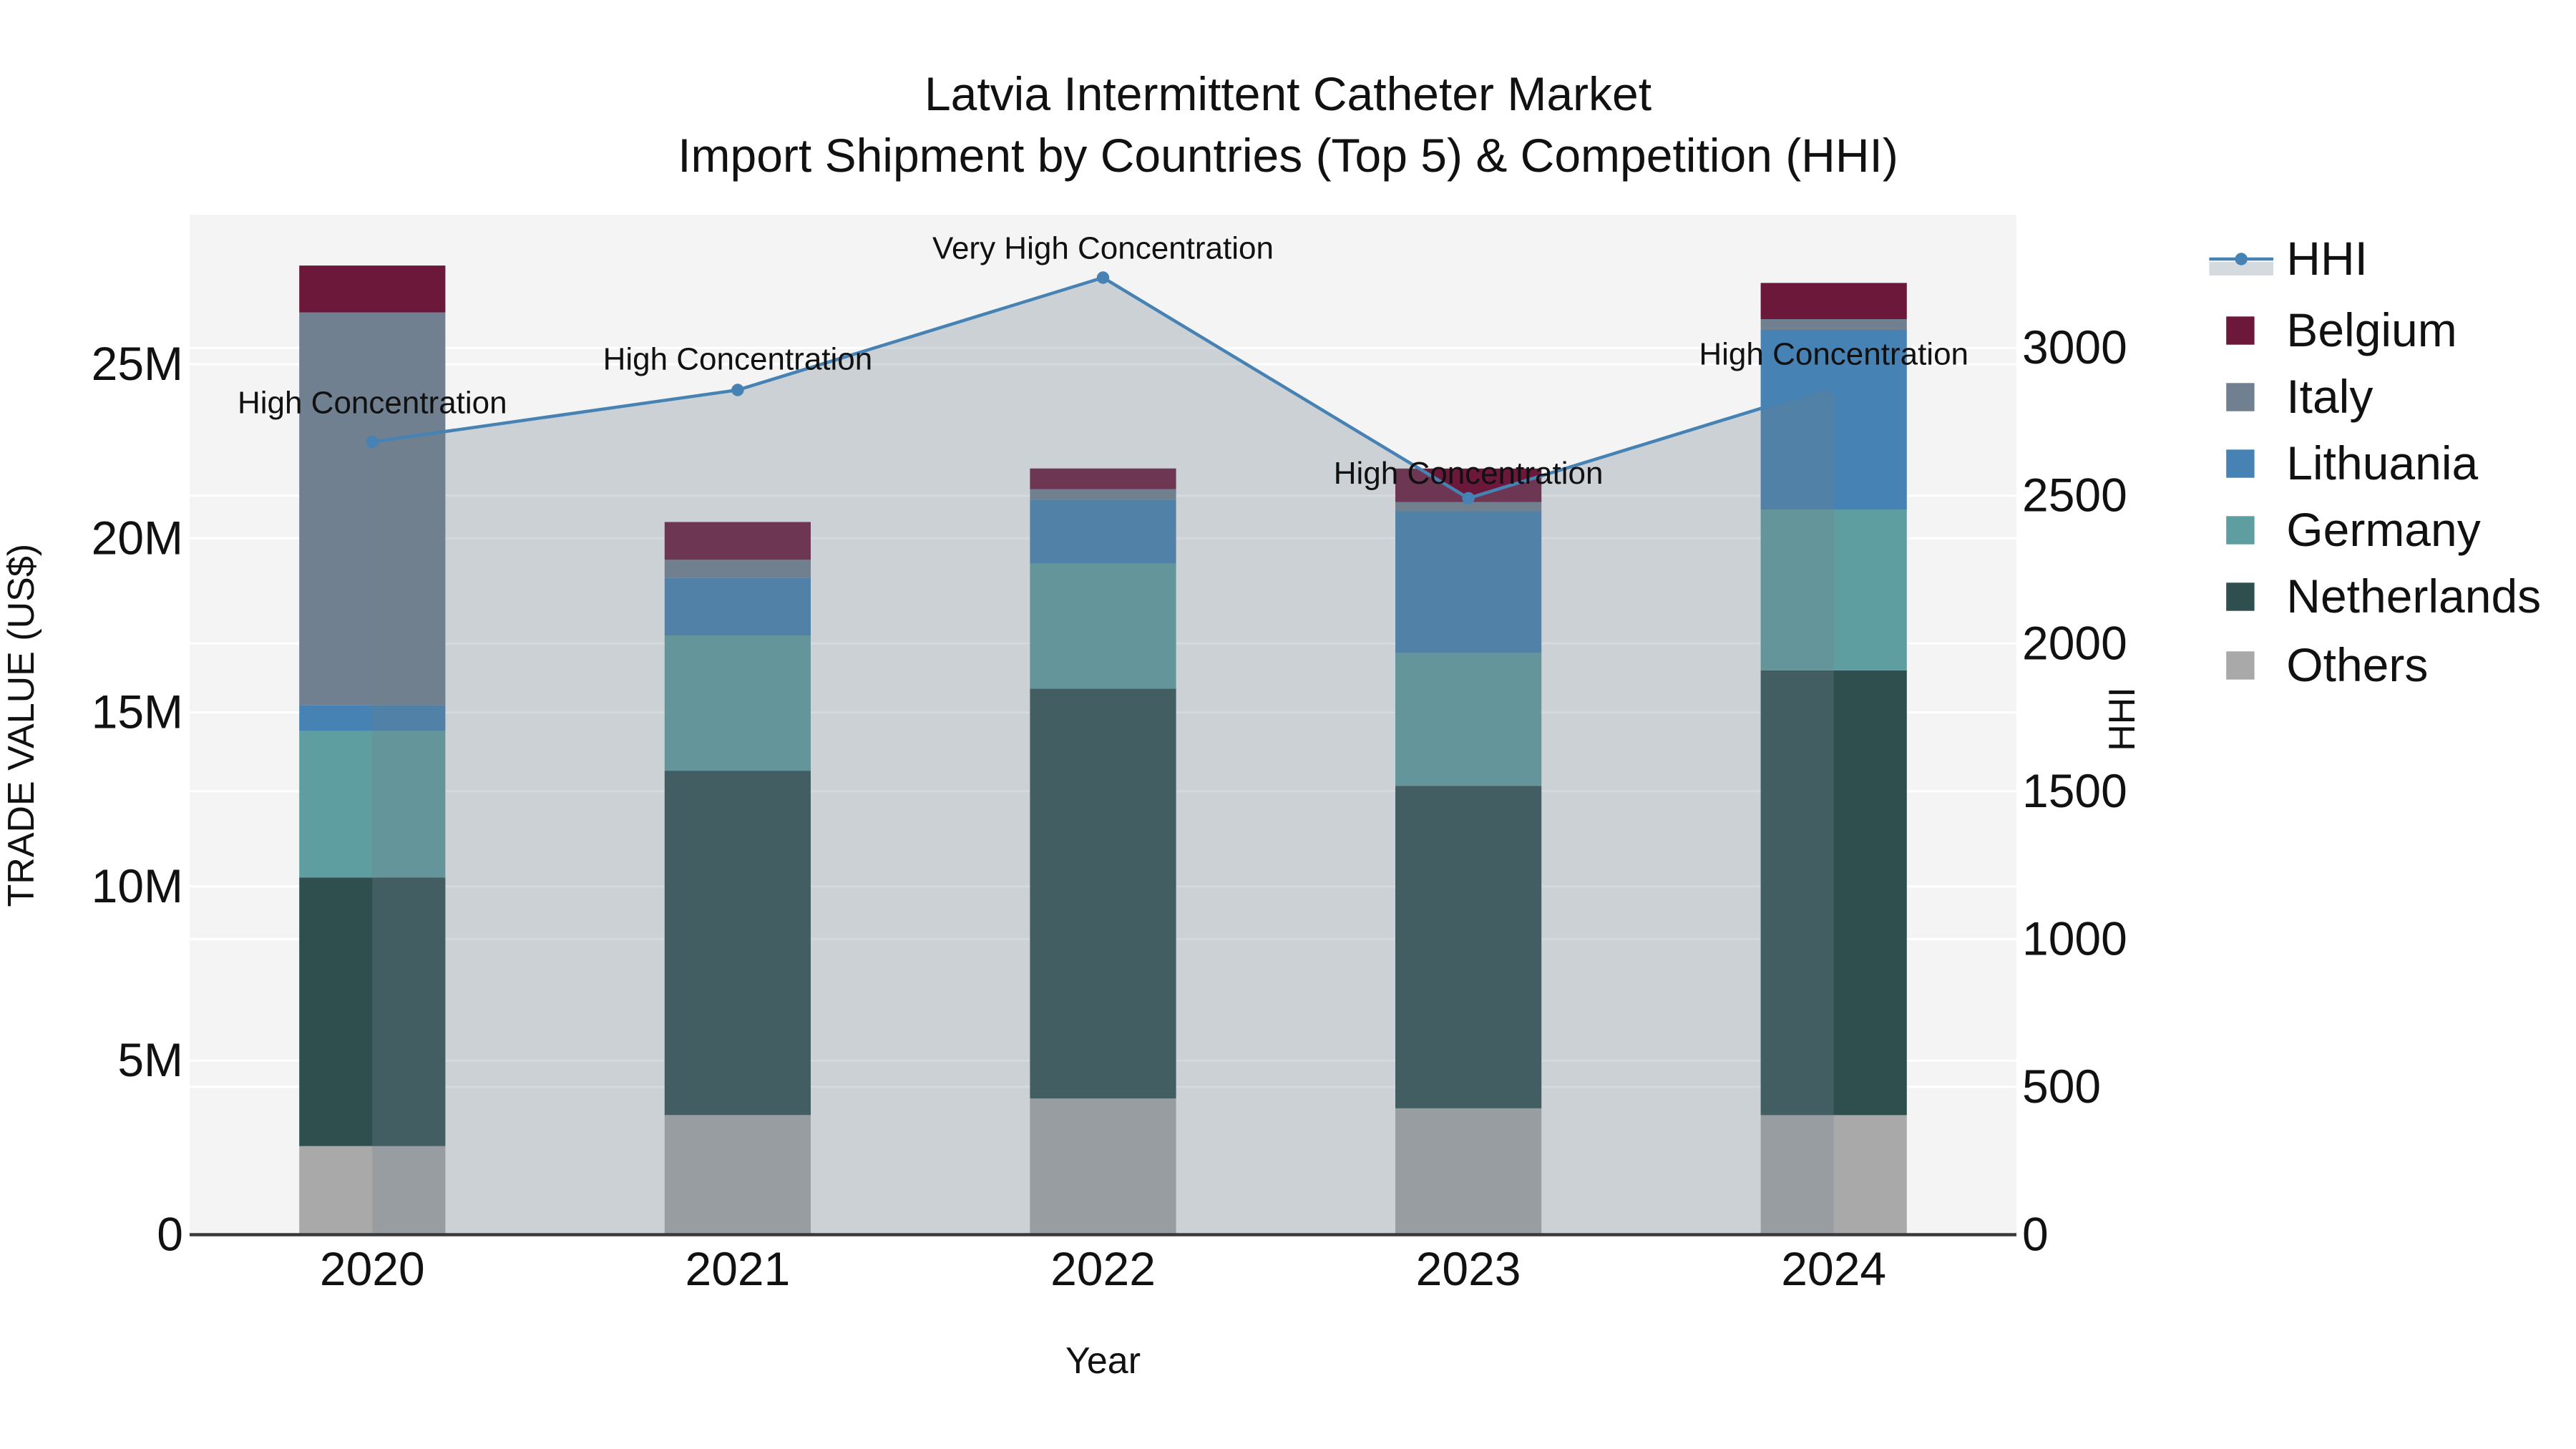  What do you see at coordinates (2074, 642) in the screenshot?
I see `svg-text: 2000` at bounding box center [2074, 642].